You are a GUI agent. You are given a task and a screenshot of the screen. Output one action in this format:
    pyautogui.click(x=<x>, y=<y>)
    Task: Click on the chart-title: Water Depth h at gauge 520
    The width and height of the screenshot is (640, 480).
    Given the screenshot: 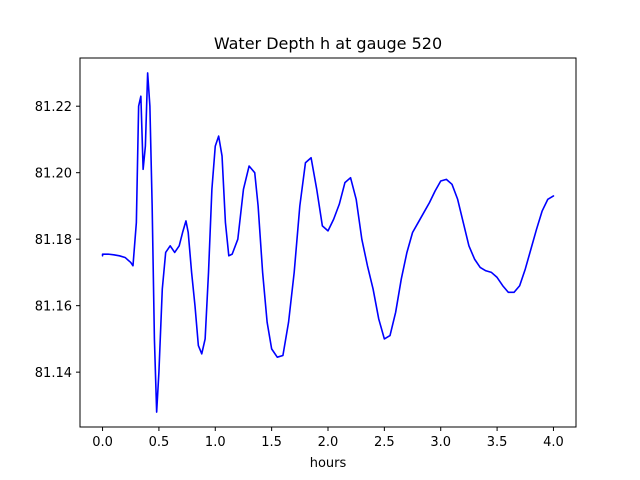 What is the action you would take?
    pyautogui.click(x=328, y=43)
    